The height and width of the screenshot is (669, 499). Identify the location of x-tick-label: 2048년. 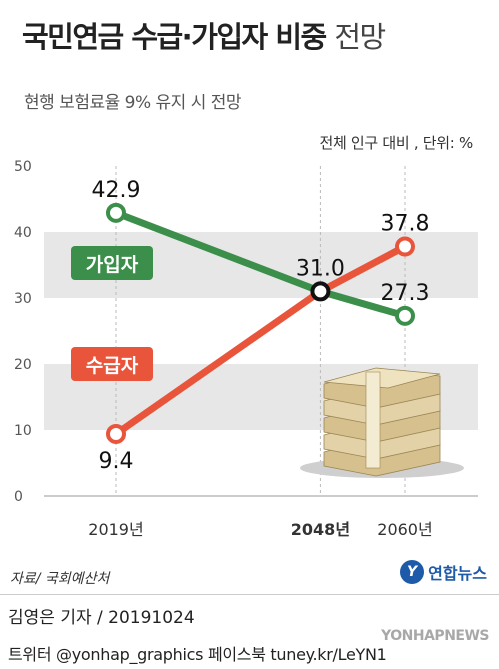
(320, 529).